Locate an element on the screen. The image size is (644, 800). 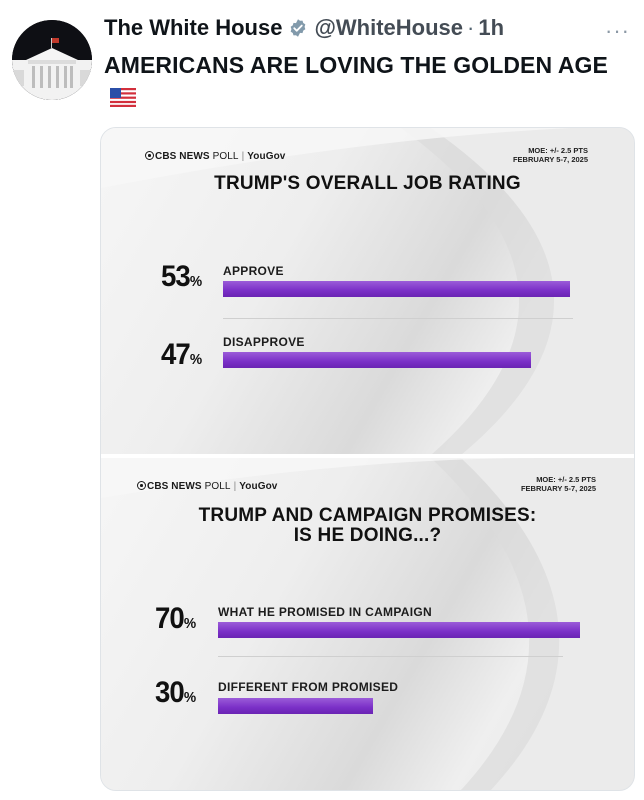
verified-badge-icon is located at coordinates (298, 28).